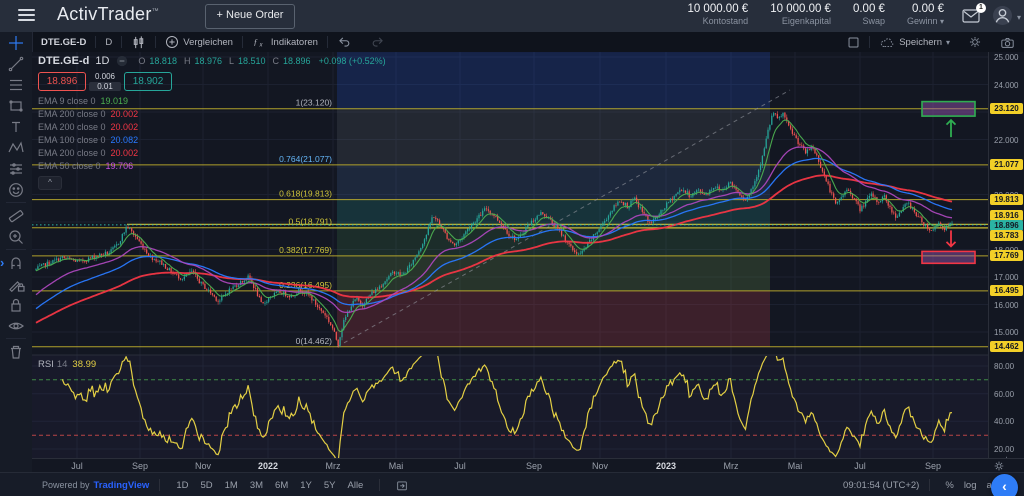 The image size is (1024, 496). What do you see at coordinates (718, 14) in the screenshot?
I see `account-stat-kontostand: 10 000.00 € Kontostand` at bounding box center [718, 14].